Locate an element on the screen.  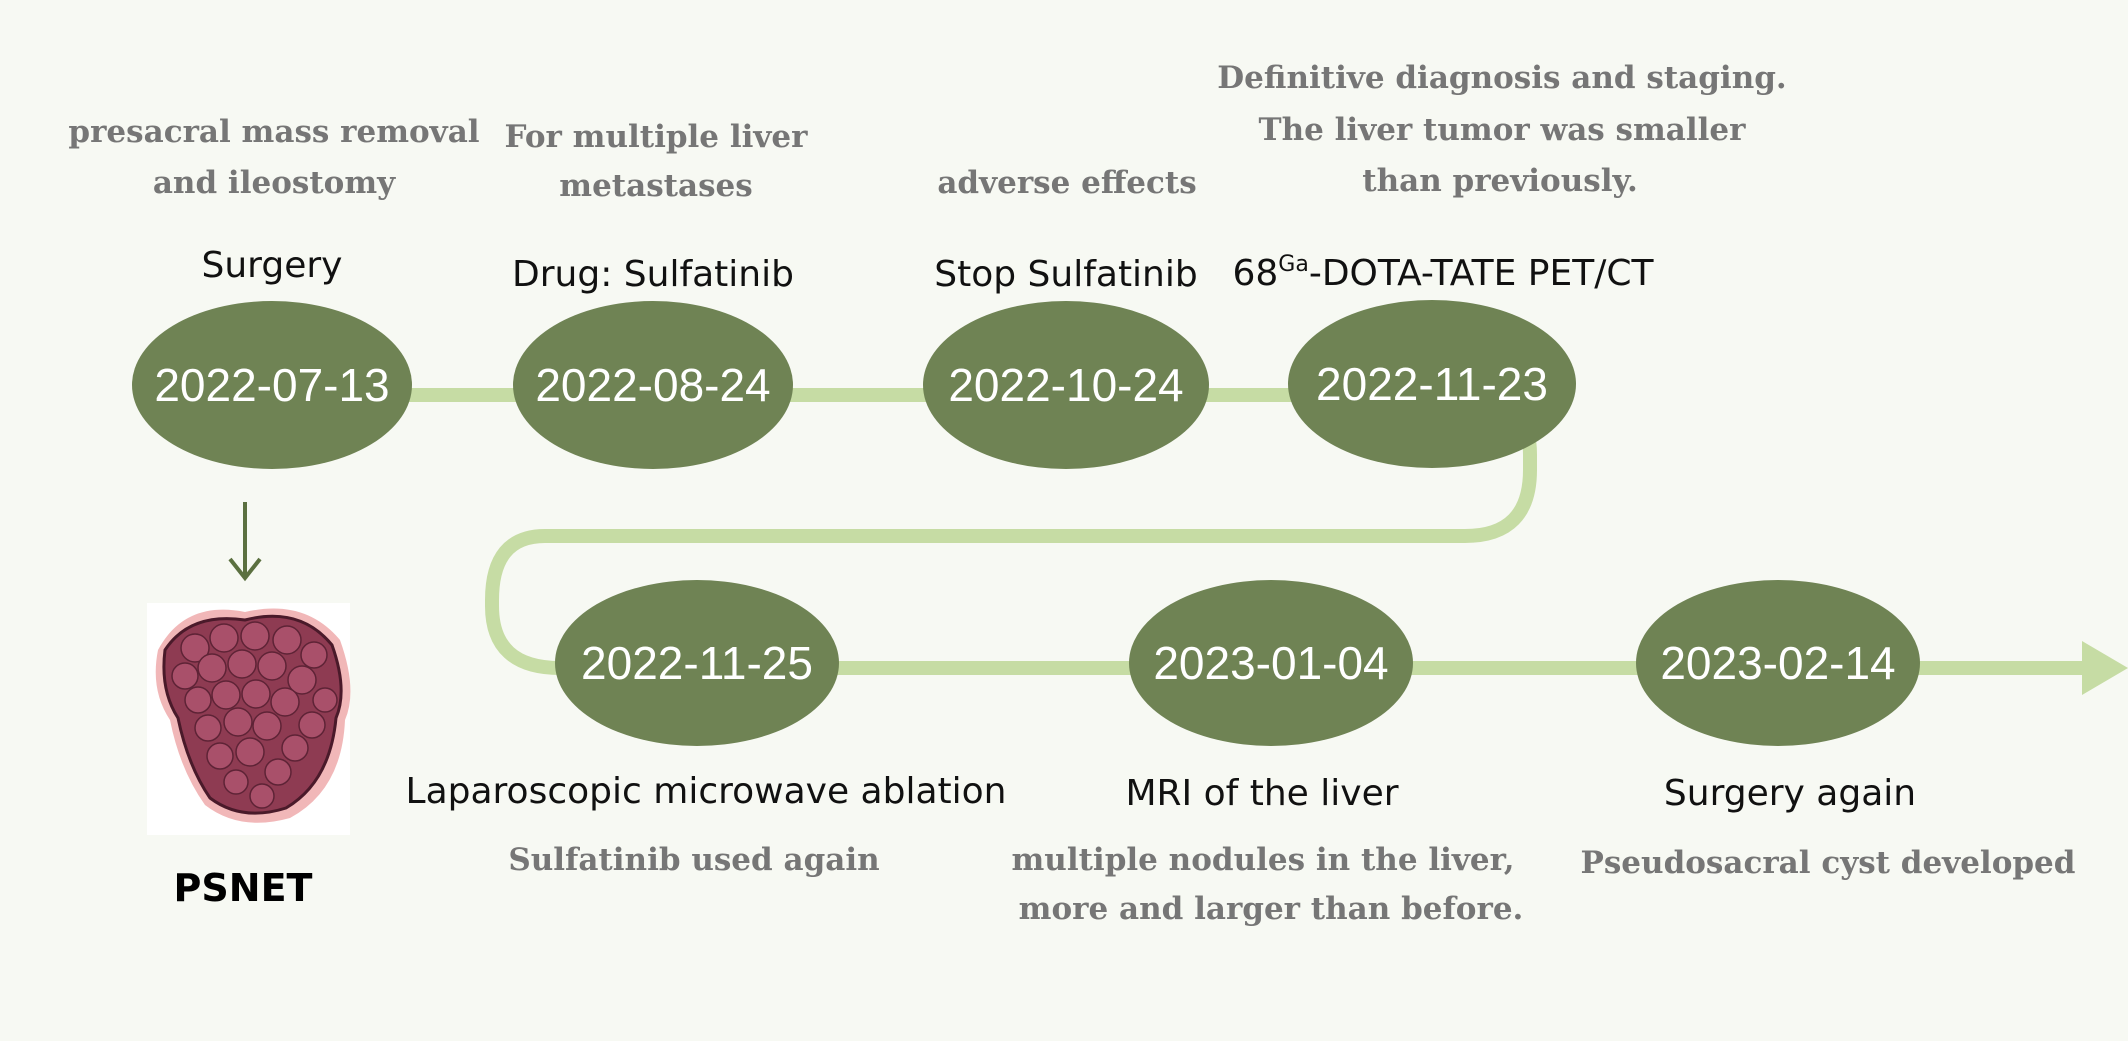
event-label-superscript: Ga is located at coordinates (1293, 264).